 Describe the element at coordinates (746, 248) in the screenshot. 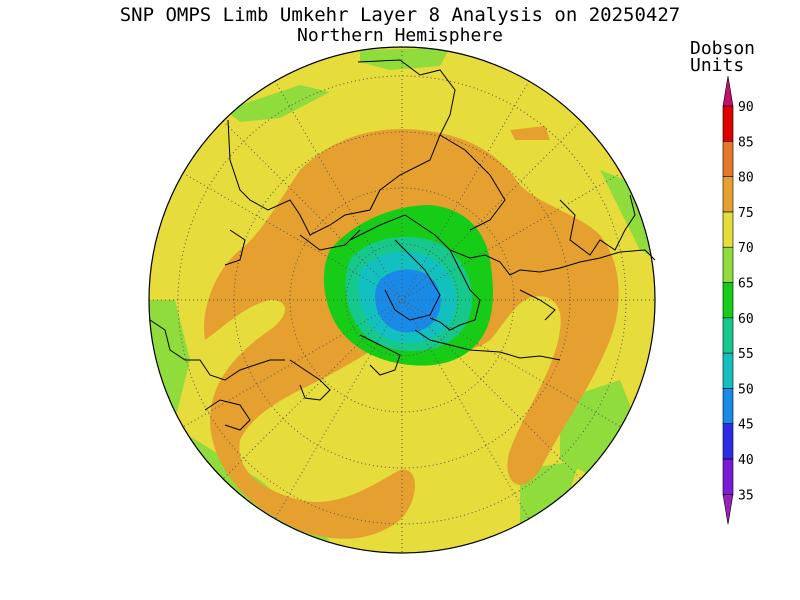

I see `colorbar-tick-label: 70` at that location.